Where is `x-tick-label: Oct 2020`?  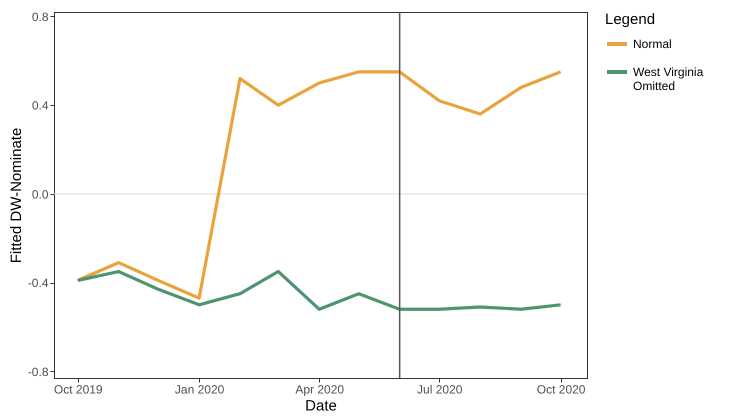 x-tick-label: Oct 2020 is located at coordinates (561, 389).